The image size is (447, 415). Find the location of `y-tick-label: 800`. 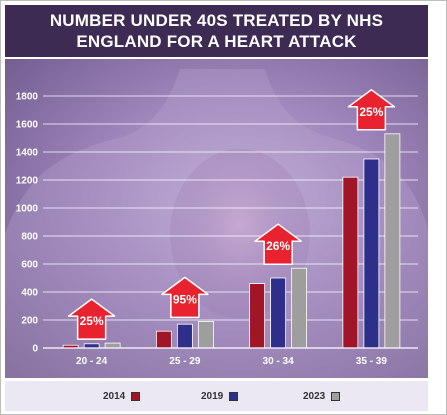

y-tick-label: 800 is located at coordinates (29, 237).